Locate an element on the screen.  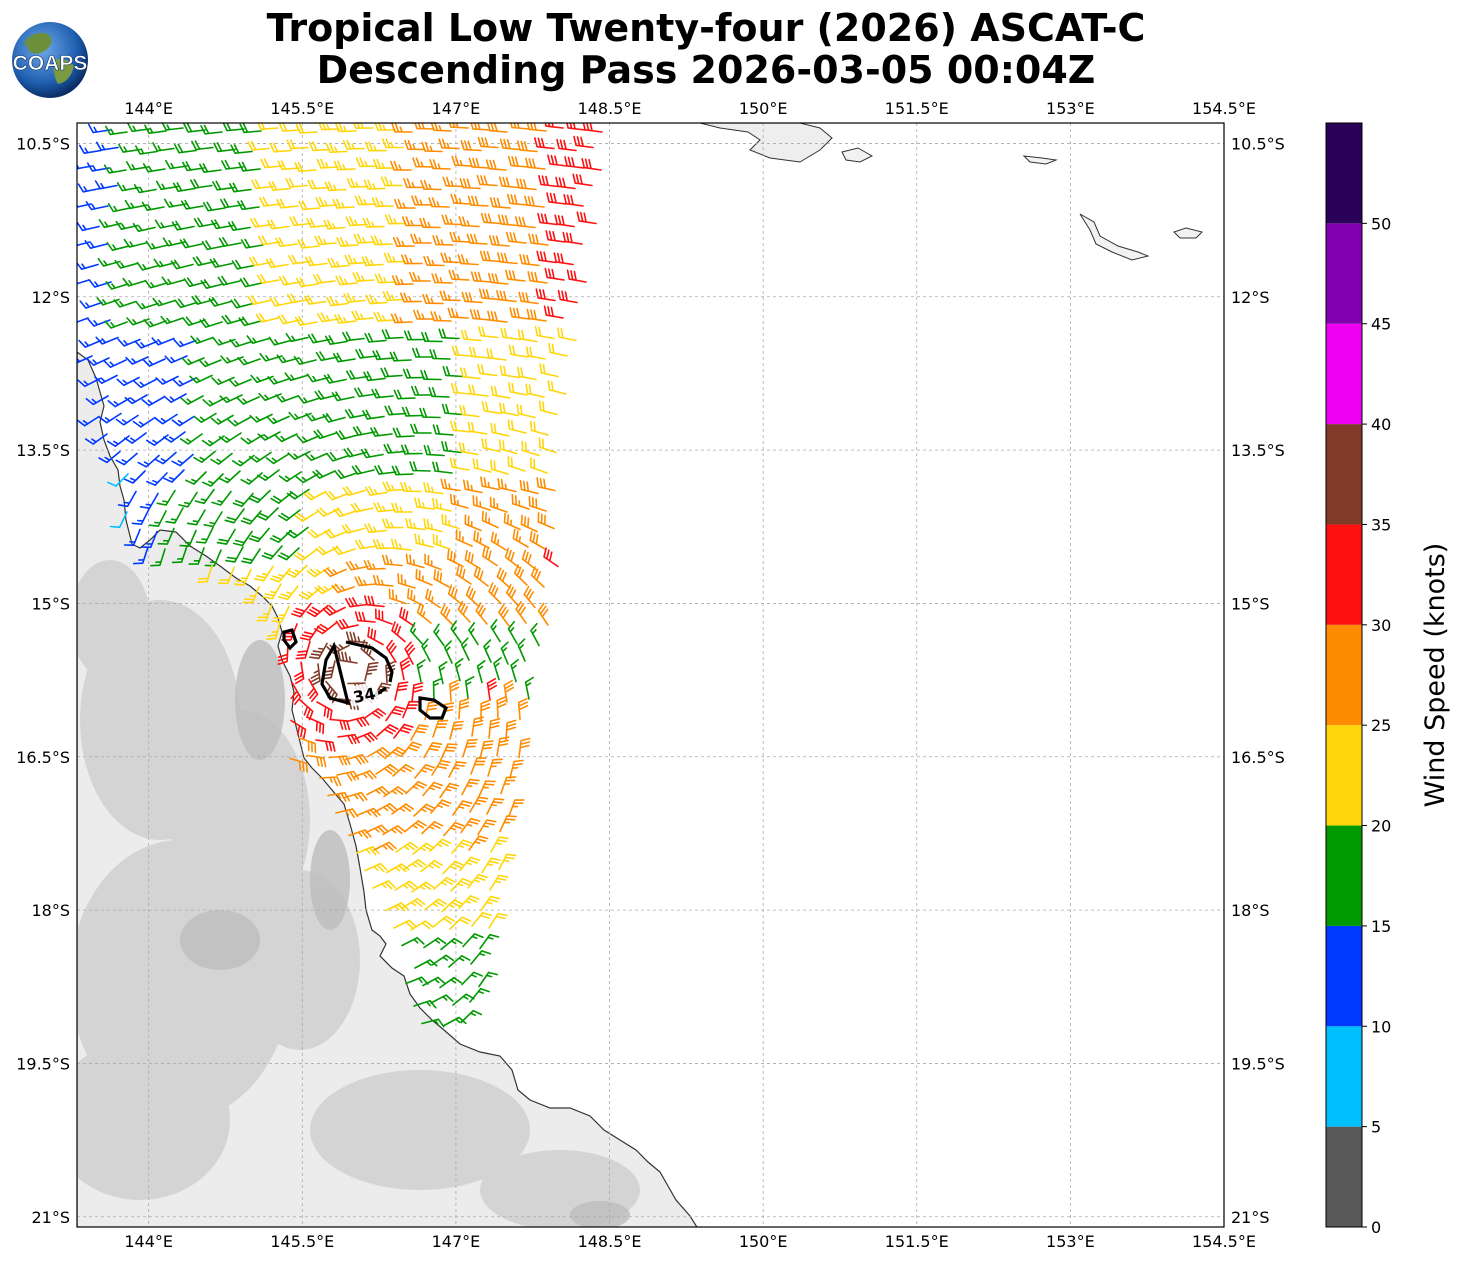
colorbar-tick-label: 25 is located at coordinates (1381, 725).